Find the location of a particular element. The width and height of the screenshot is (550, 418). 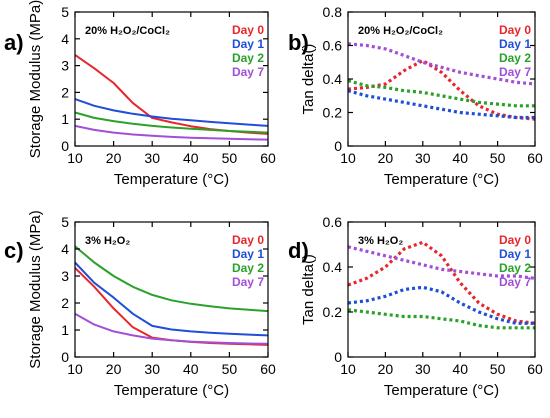

panel-letter: d) is located at coordinates (298, 250).